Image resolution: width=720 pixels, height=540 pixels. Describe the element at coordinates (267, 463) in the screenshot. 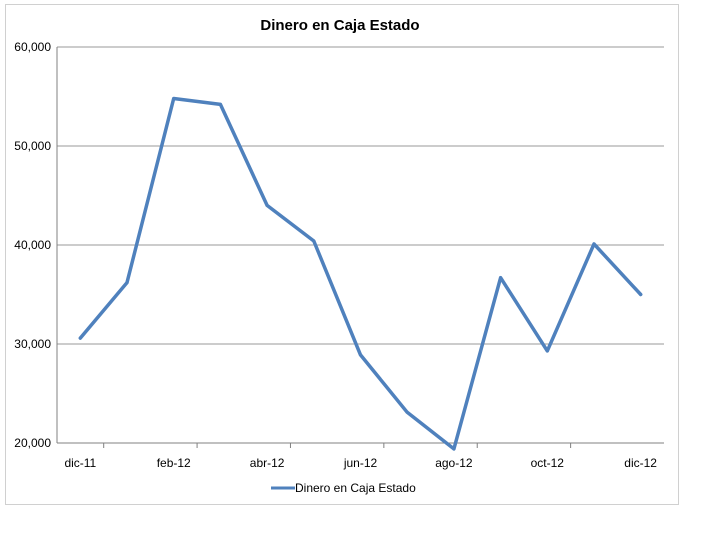

I see `x-tick-label: abr-12` at that location.